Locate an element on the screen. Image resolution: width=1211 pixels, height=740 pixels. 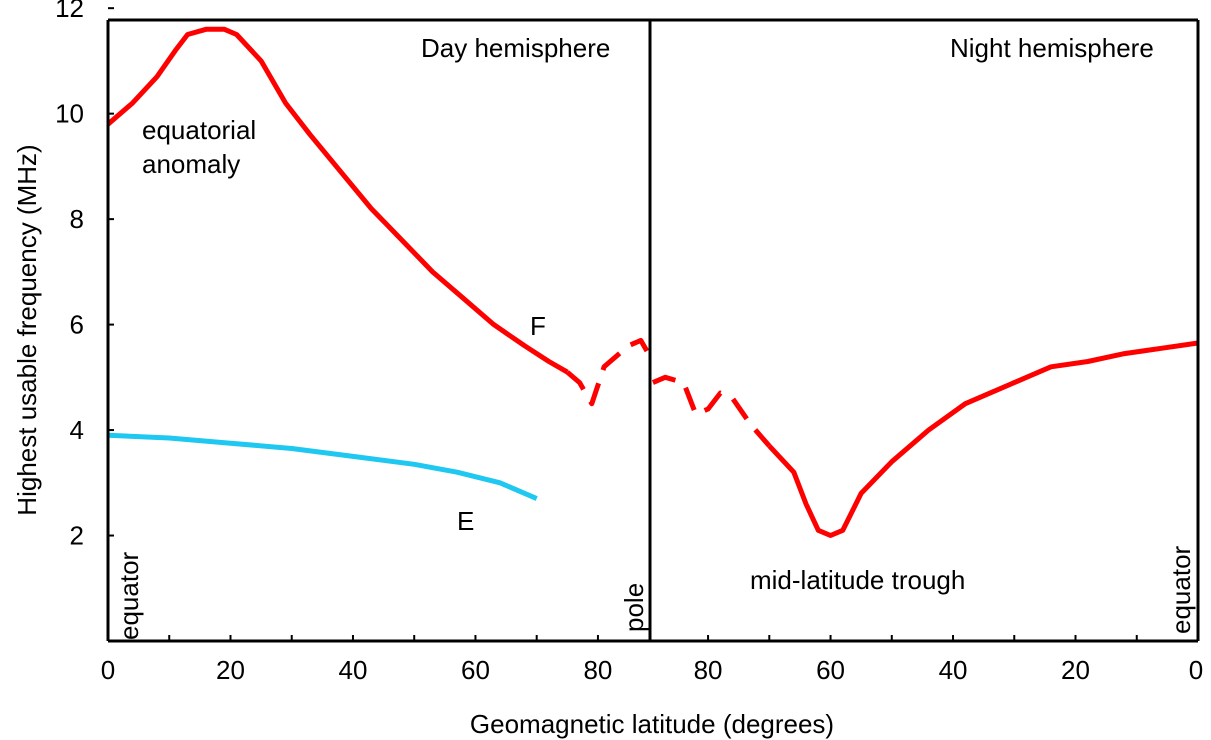
x-tick-label-day: 80 is located at coordinates (597, 670).